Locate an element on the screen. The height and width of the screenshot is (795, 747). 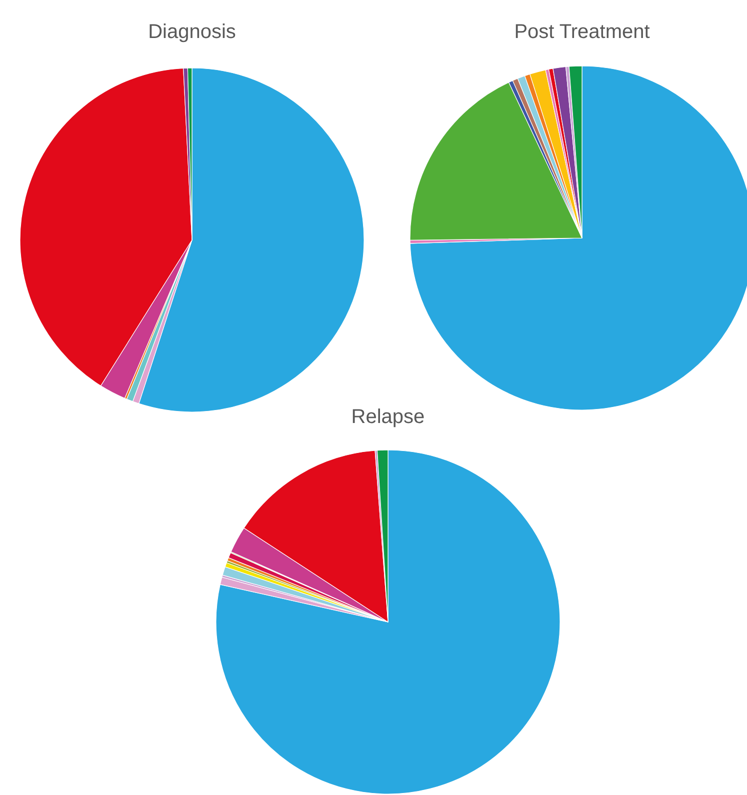
chart-title: Post Treatment is located at coordinates (582, 32).